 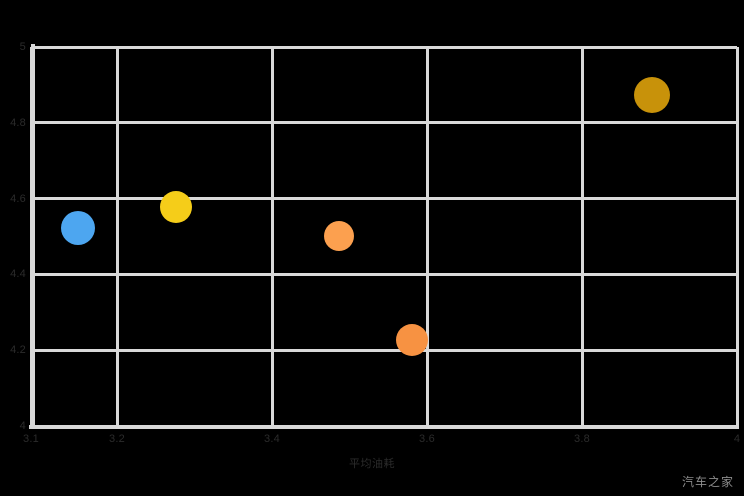 What do you see at coordinates (18, 274) in the screenshot?
I see `y-axis-tick-label: 4.4` at bounding box center [18, 274].